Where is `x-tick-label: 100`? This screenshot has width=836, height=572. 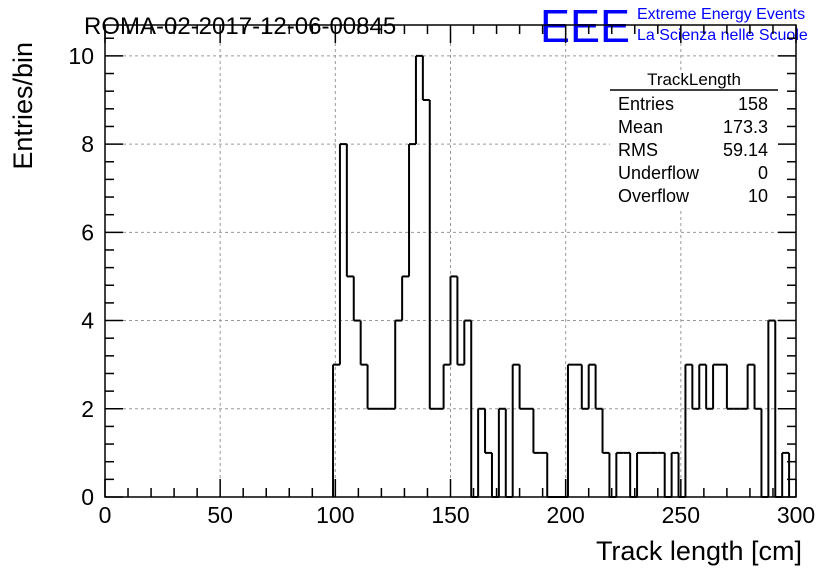 x-tick-label: 100 is located at coordinates (335, 515).